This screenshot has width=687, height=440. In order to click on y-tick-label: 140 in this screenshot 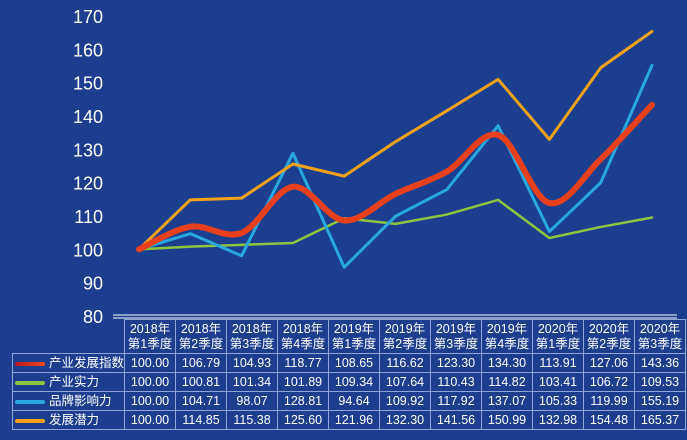, I will do `click(88, 117)`.